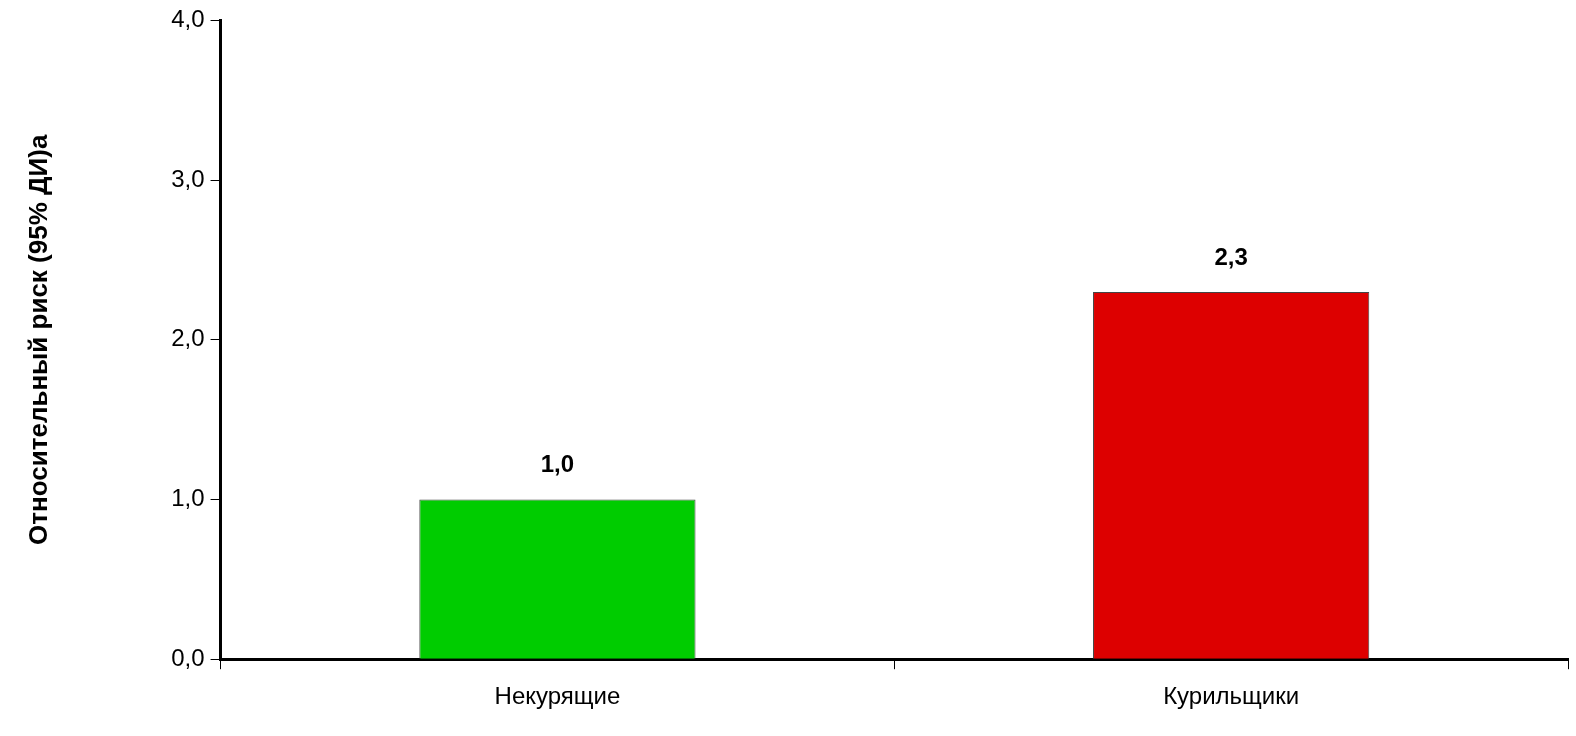 The image size is (1576, 736). I want to click on y-tick-label: 1,0, so click(188, 498).